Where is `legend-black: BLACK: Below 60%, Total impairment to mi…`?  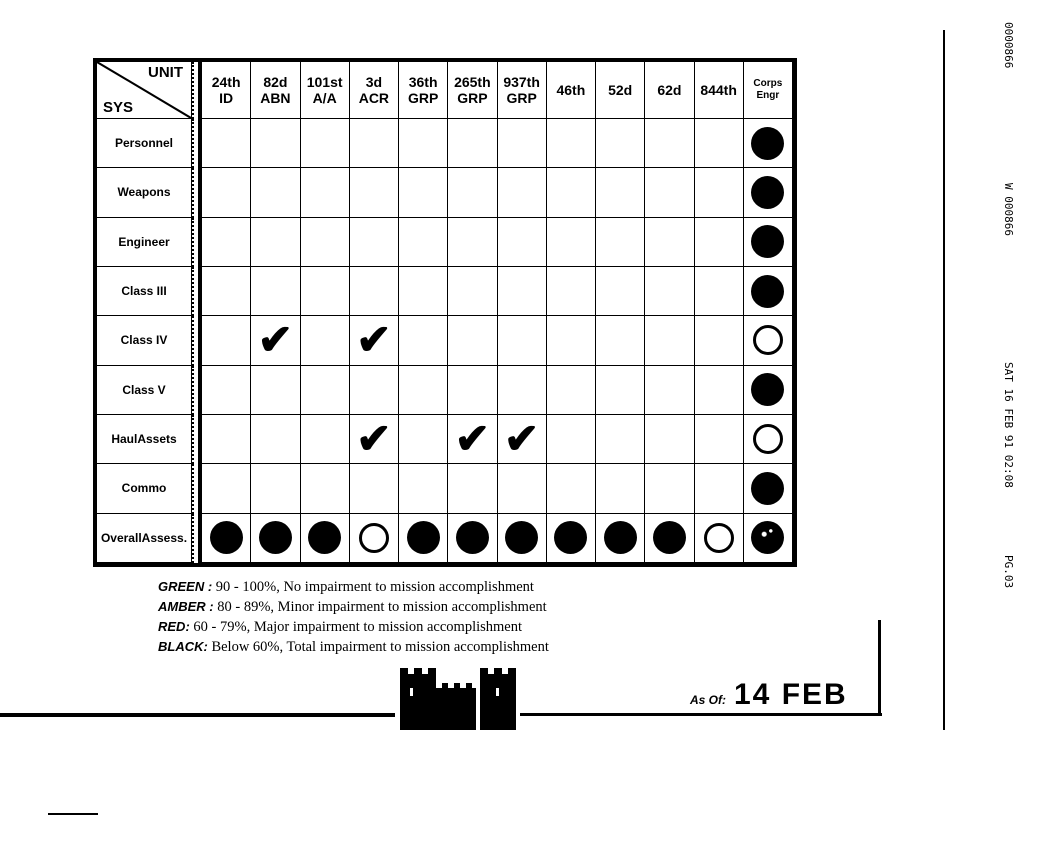 legend-black: BLACK: Below 60%, Total impairment to mi… is located at coordinates (353, 647).